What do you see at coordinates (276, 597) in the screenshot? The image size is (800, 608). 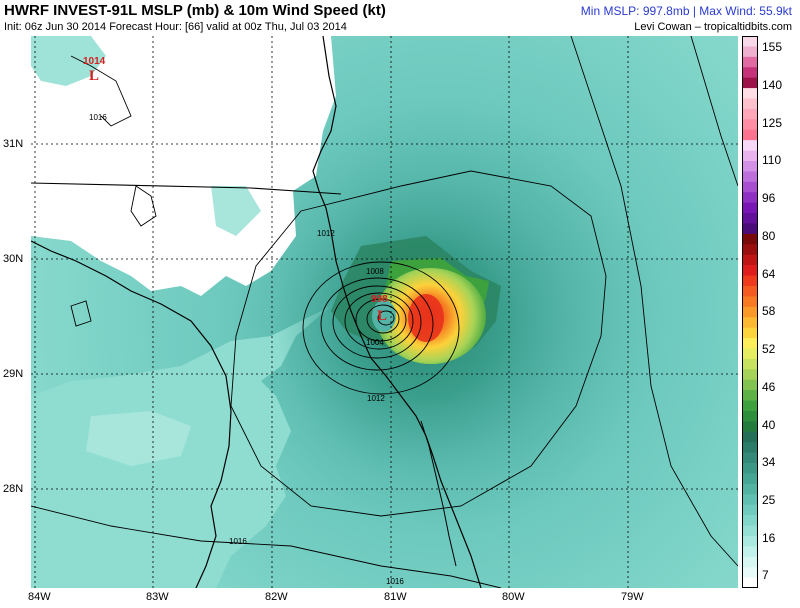 I see `lon-label: 82W` at bounding box center [276, 597].